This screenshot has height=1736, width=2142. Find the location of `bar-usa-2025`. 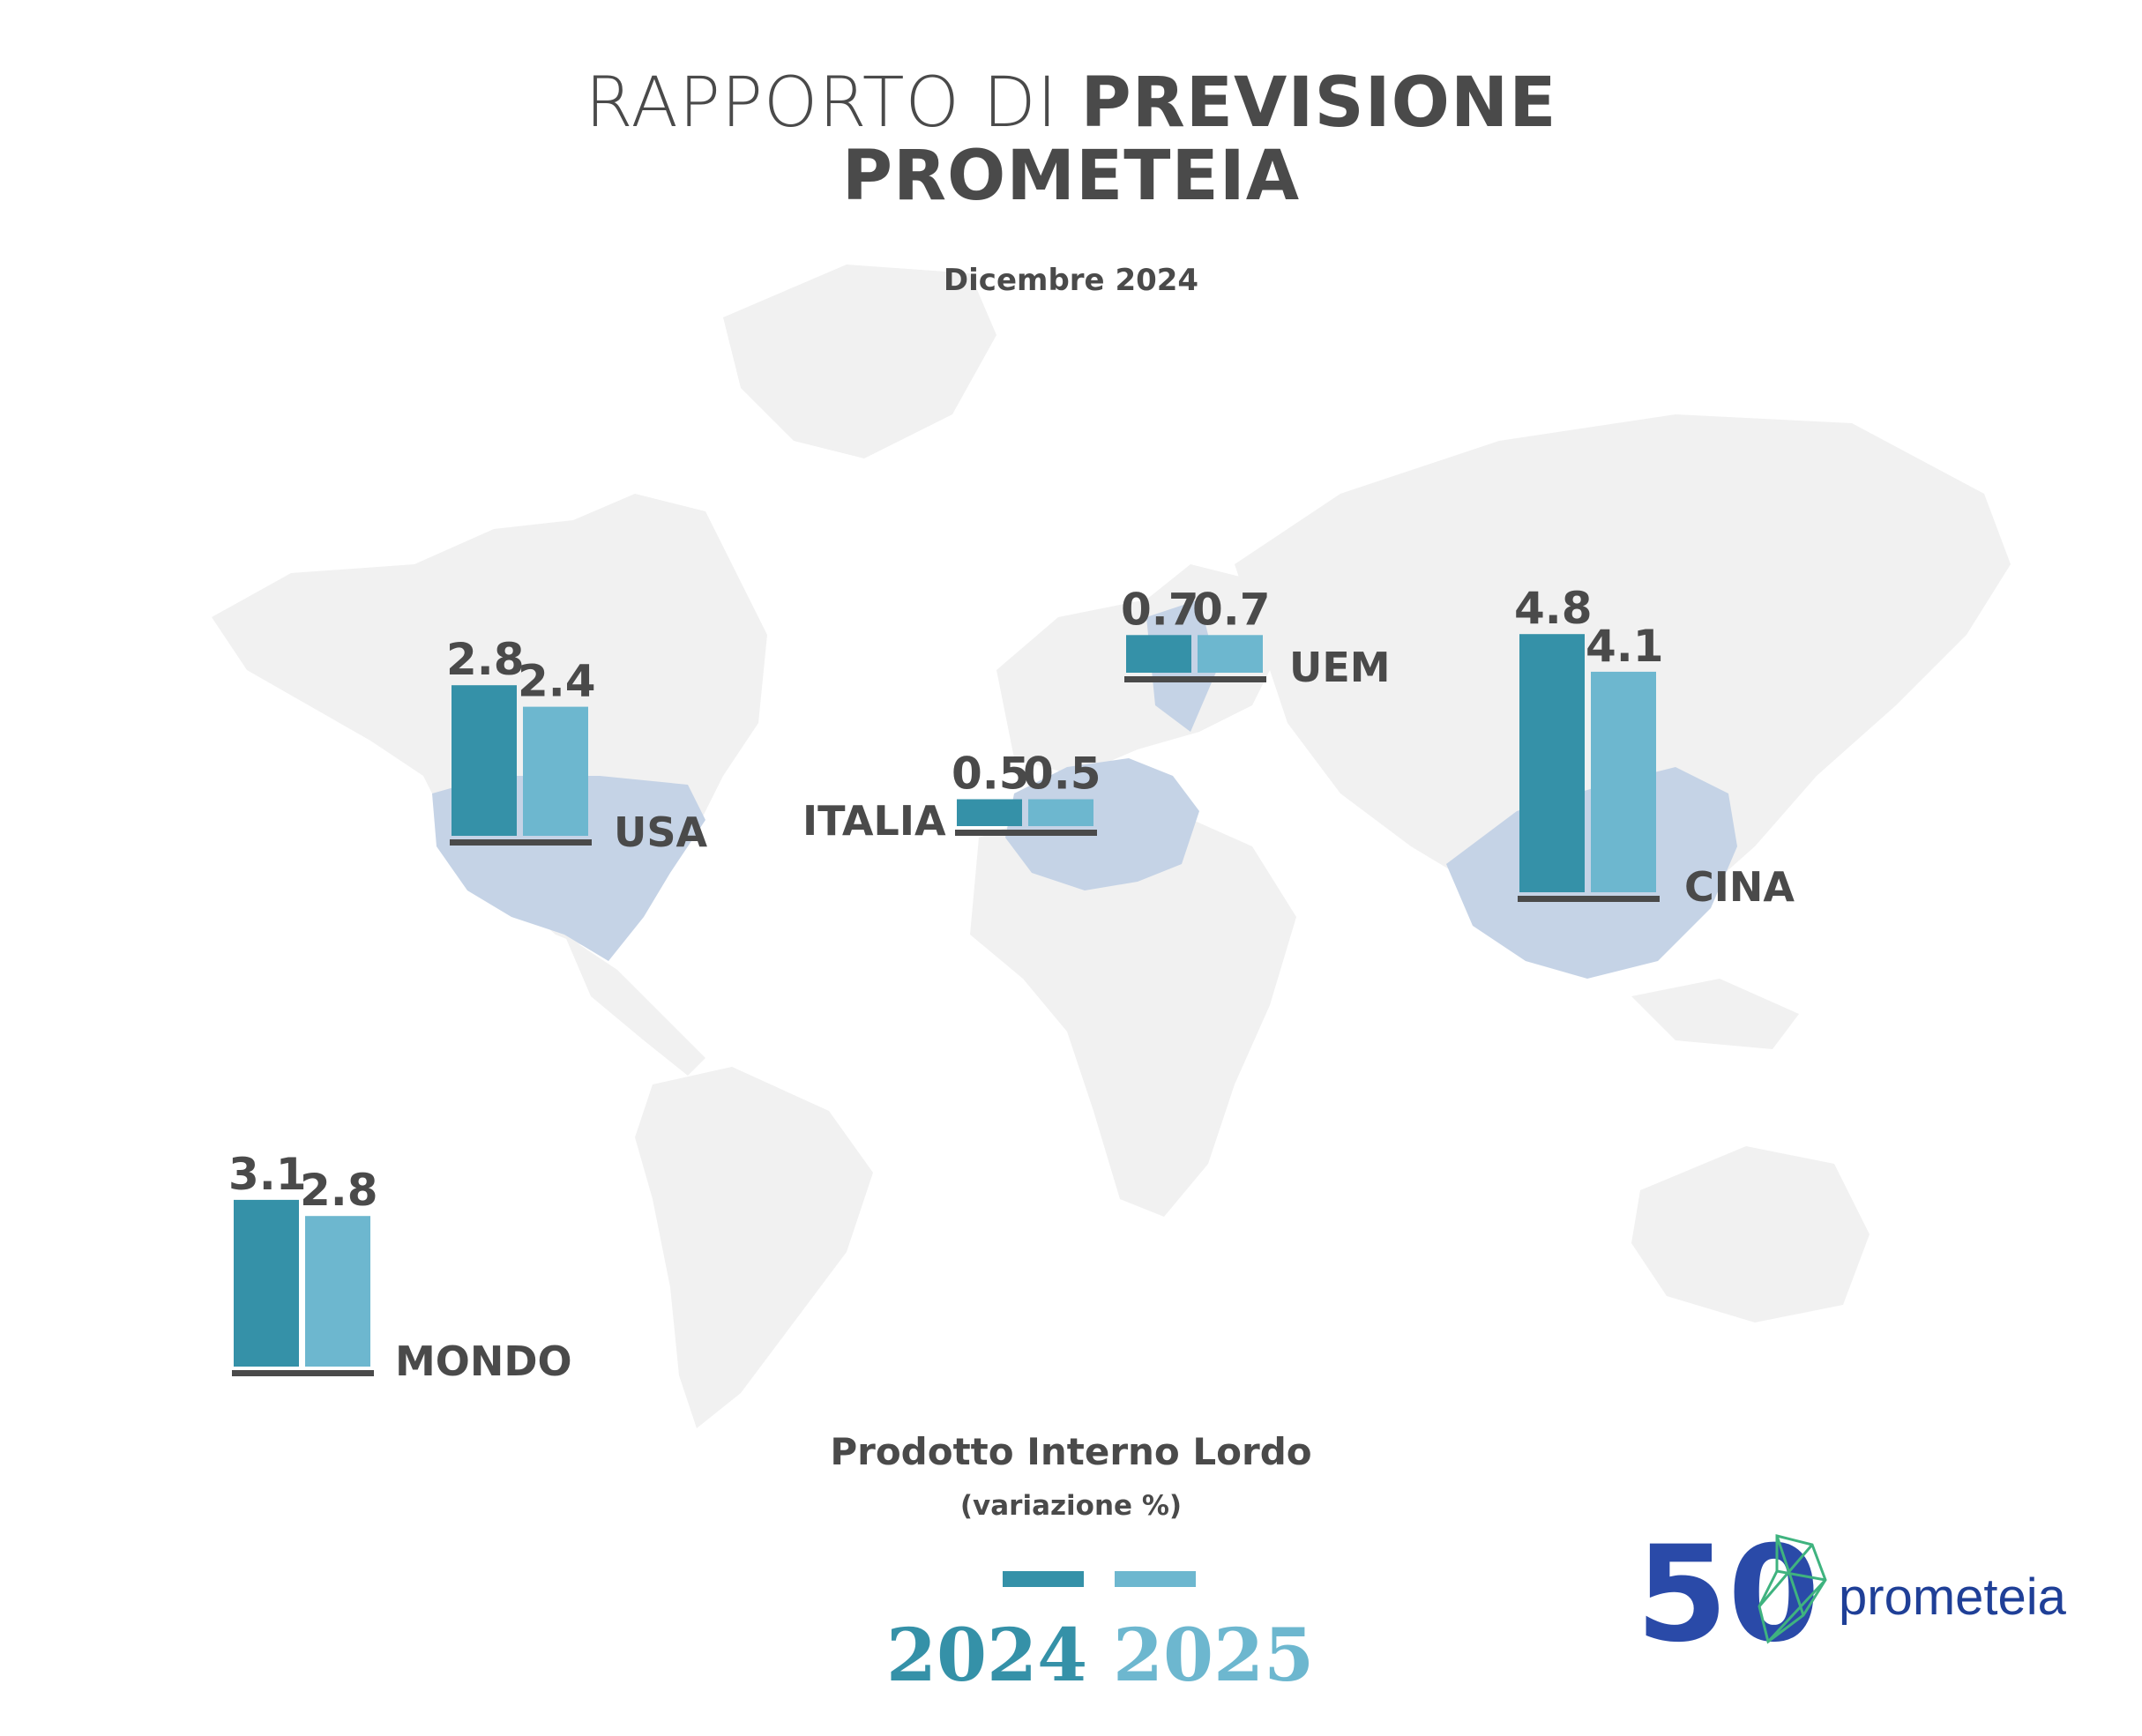

bar-usa-2025 is located at coordinates (555, 771).